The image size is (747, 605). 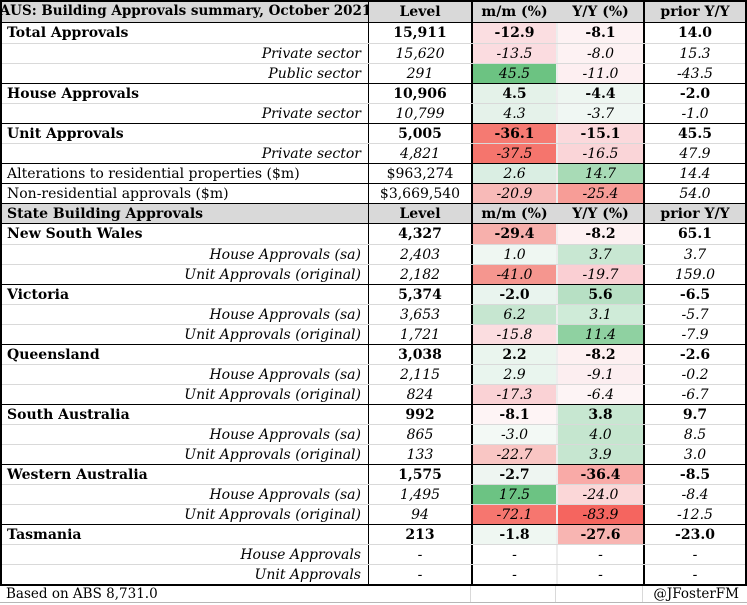 What do you see at coordinates (421, 133) in the screenshot?
I see `cell-level: 5,005` at bounding box center [421, 133].